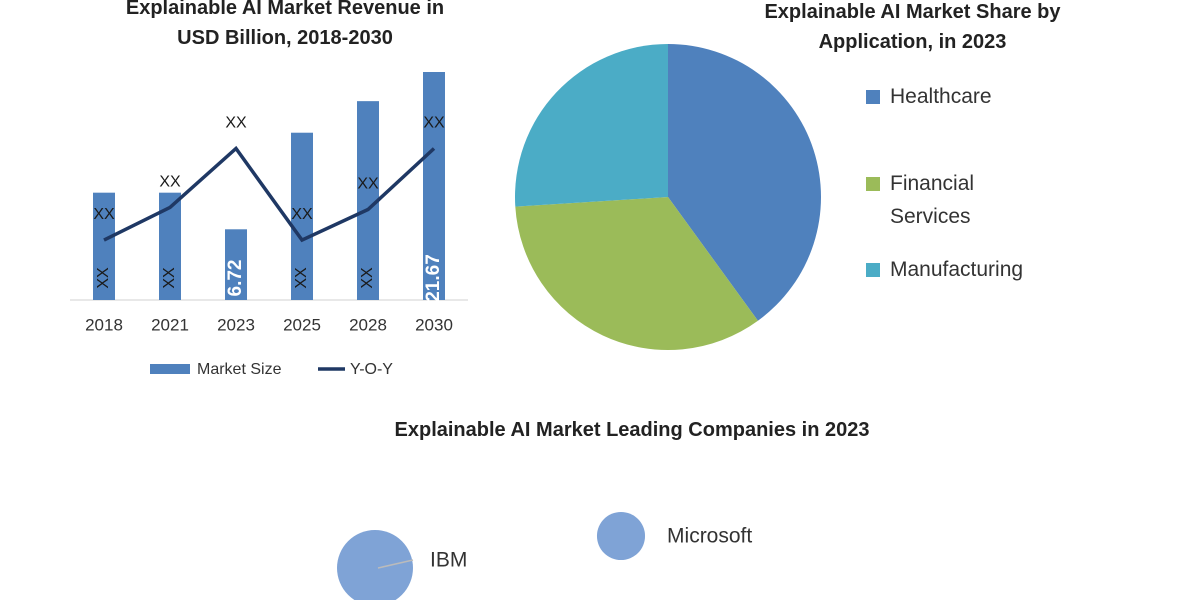  What do you see at coordinates (957, 269) in the screenshot?
I see `legend-label: Manufacturing` at bounding box center [957, 269].